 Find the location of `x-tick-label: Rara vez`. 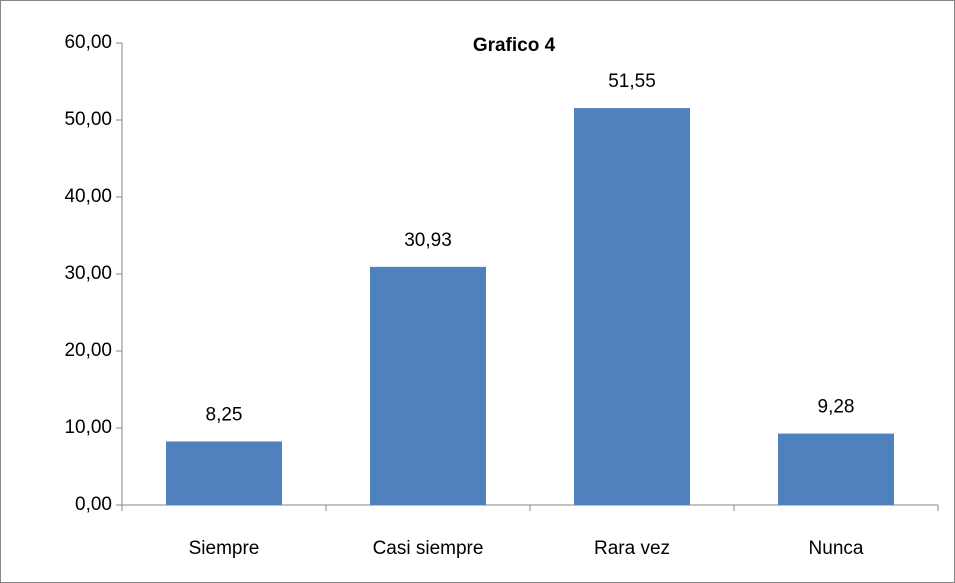

x-tick-label: Rara vez is located at coordinates (632, 548).